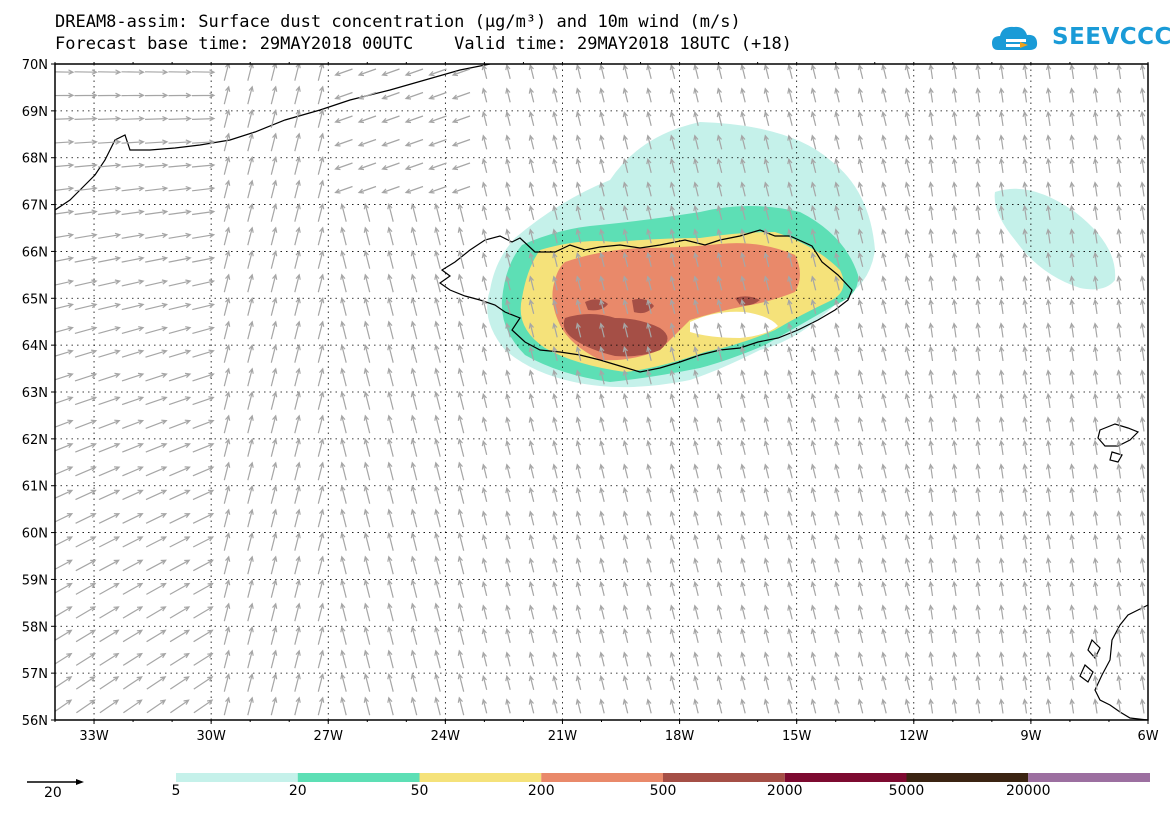 This screenshot has height=815, width=1175. What do you see at coordinates (541, 791) in the screenshot?
I see `colorbar-label: 200` at bounding box center [541, 791].